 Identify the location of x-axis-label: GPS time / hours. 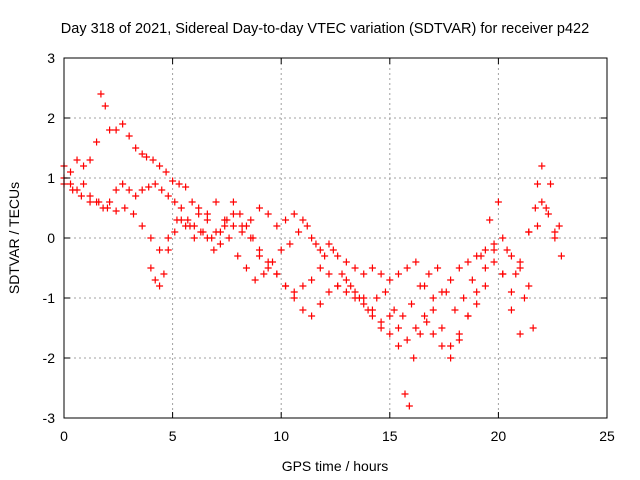
(335, 466).